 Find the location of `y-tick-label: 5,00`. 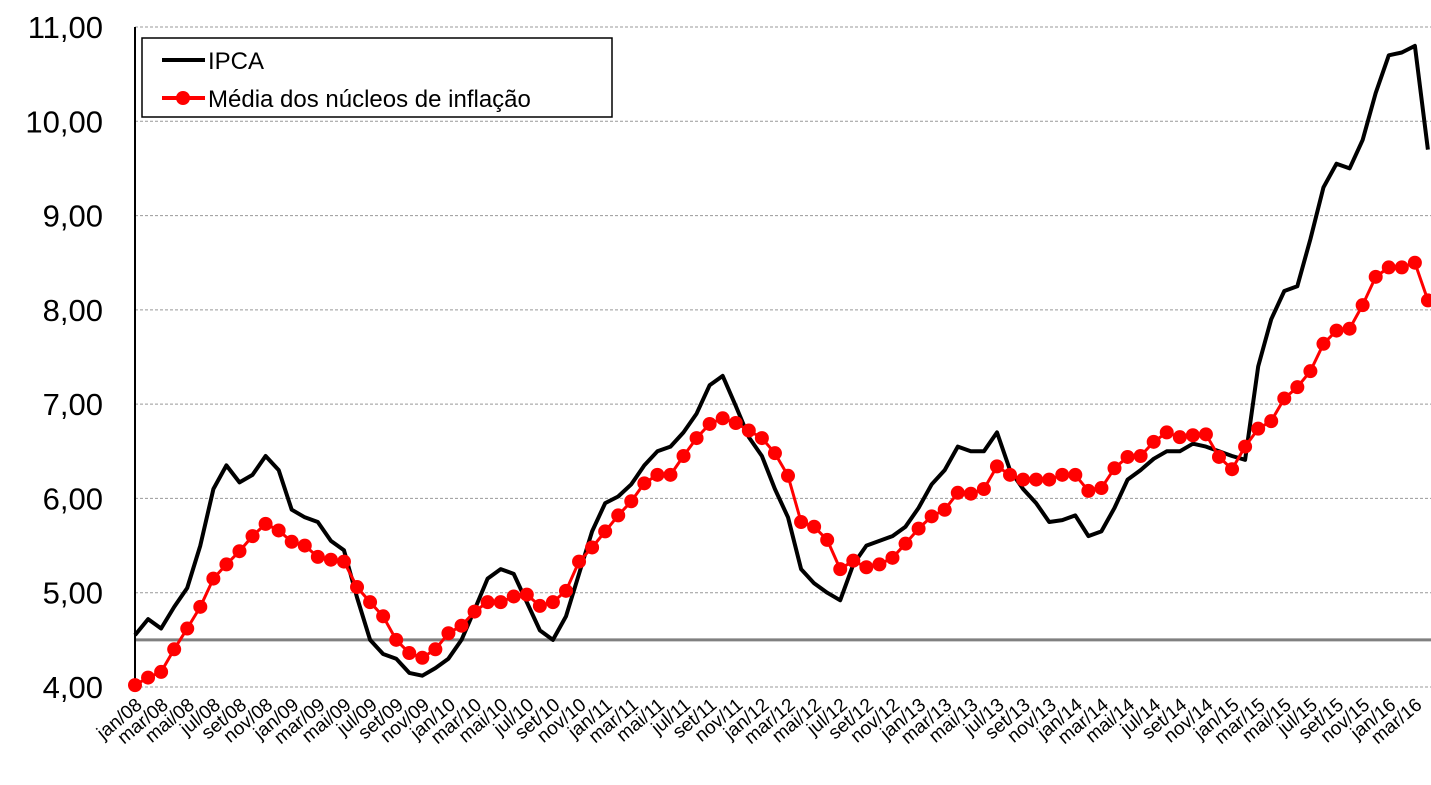

y-tick-label: 5,00 is located at coordinates (73, 593).